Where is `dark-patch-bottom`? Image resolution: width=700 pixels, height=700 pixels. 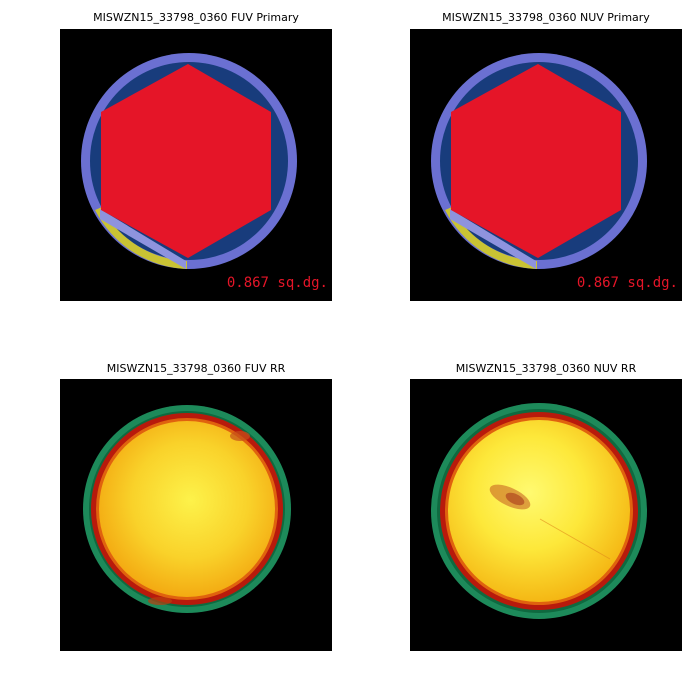 dark-patch-bottom is located at coordinates (160, 601).